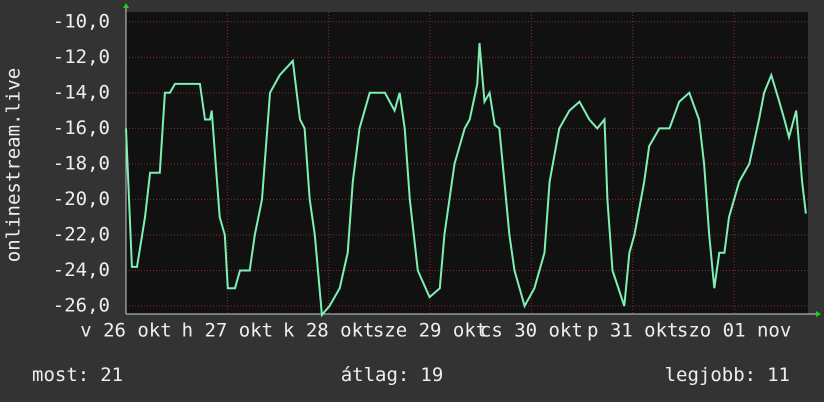 Image resolution: width=824 pixels, height=402 pixels. What do you see at coordinates (431, 375) in the screenshot?
I see `stat-value: 19` at bounding box center [431, 375].